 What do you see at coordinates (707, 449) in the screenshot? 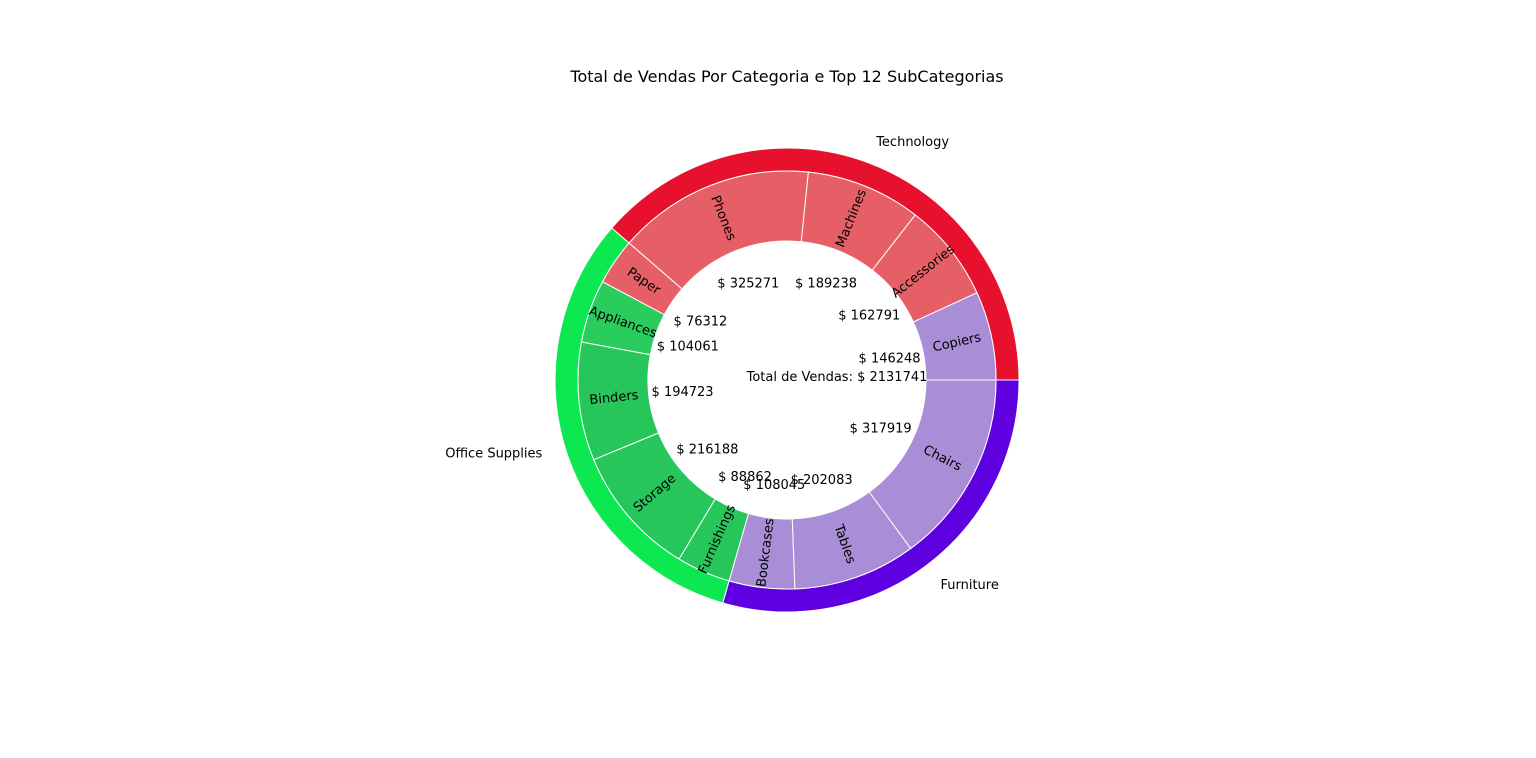
I see `value-label-storage: $ 216188` at bounding box center [707, 449].